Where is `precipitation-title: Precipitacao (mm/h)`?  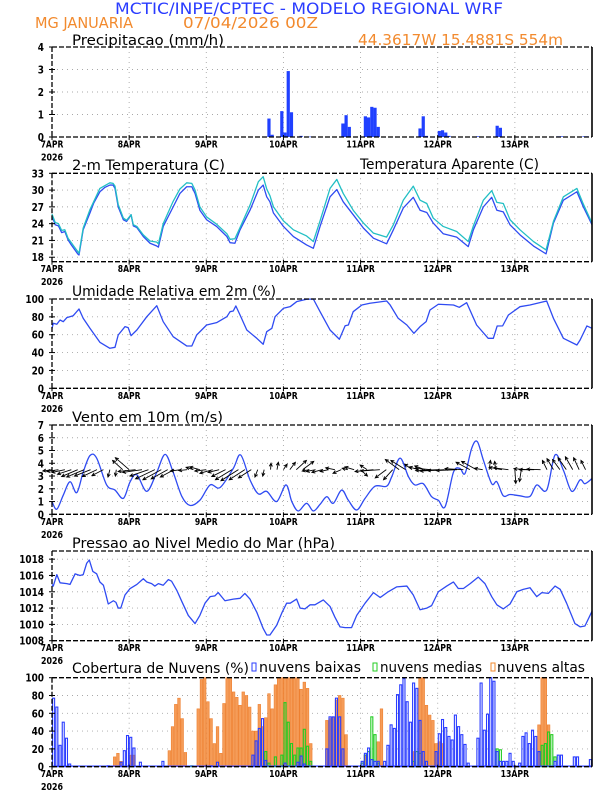 precipitation-title: Precipitacao (mm/h) is located at coordinates (148, 41).